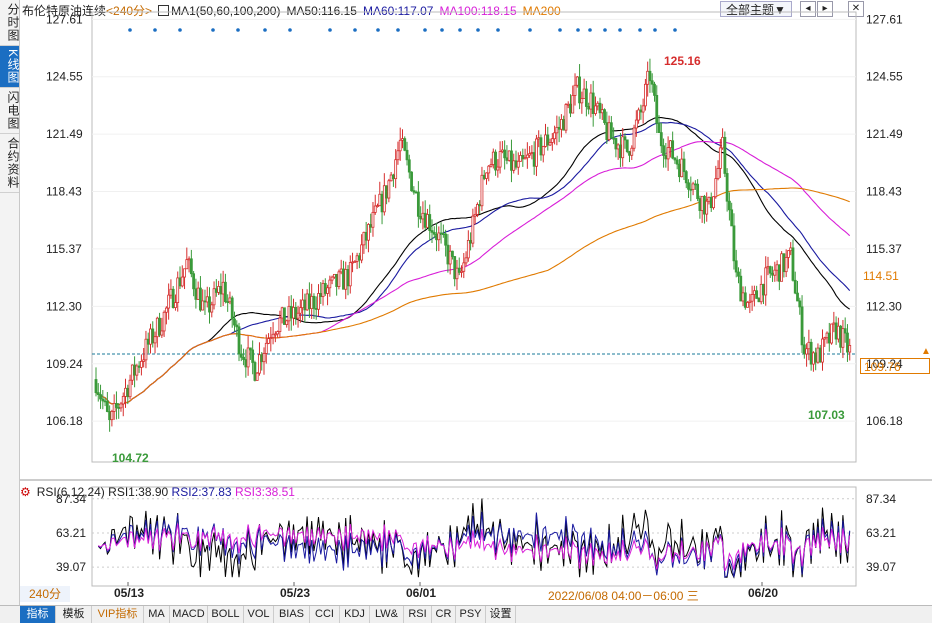  I want to click on toolbar-tab: MA, so click(157, 614).